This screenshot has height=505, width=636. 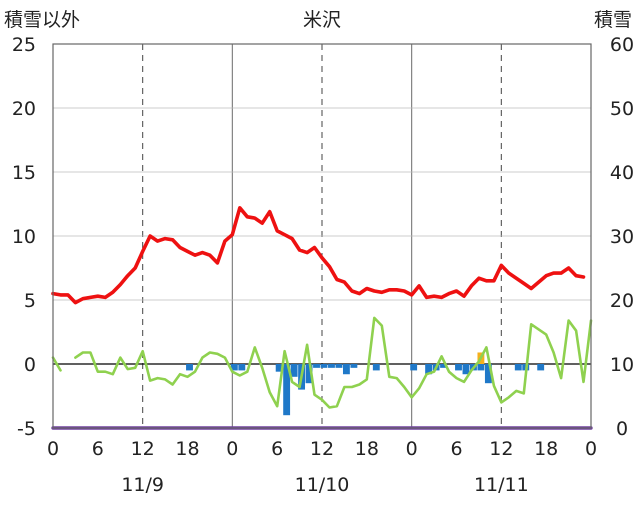 I want to click on x-axis-date-labels: 11/9 11/10 11/11, so click(x=324, y=485).